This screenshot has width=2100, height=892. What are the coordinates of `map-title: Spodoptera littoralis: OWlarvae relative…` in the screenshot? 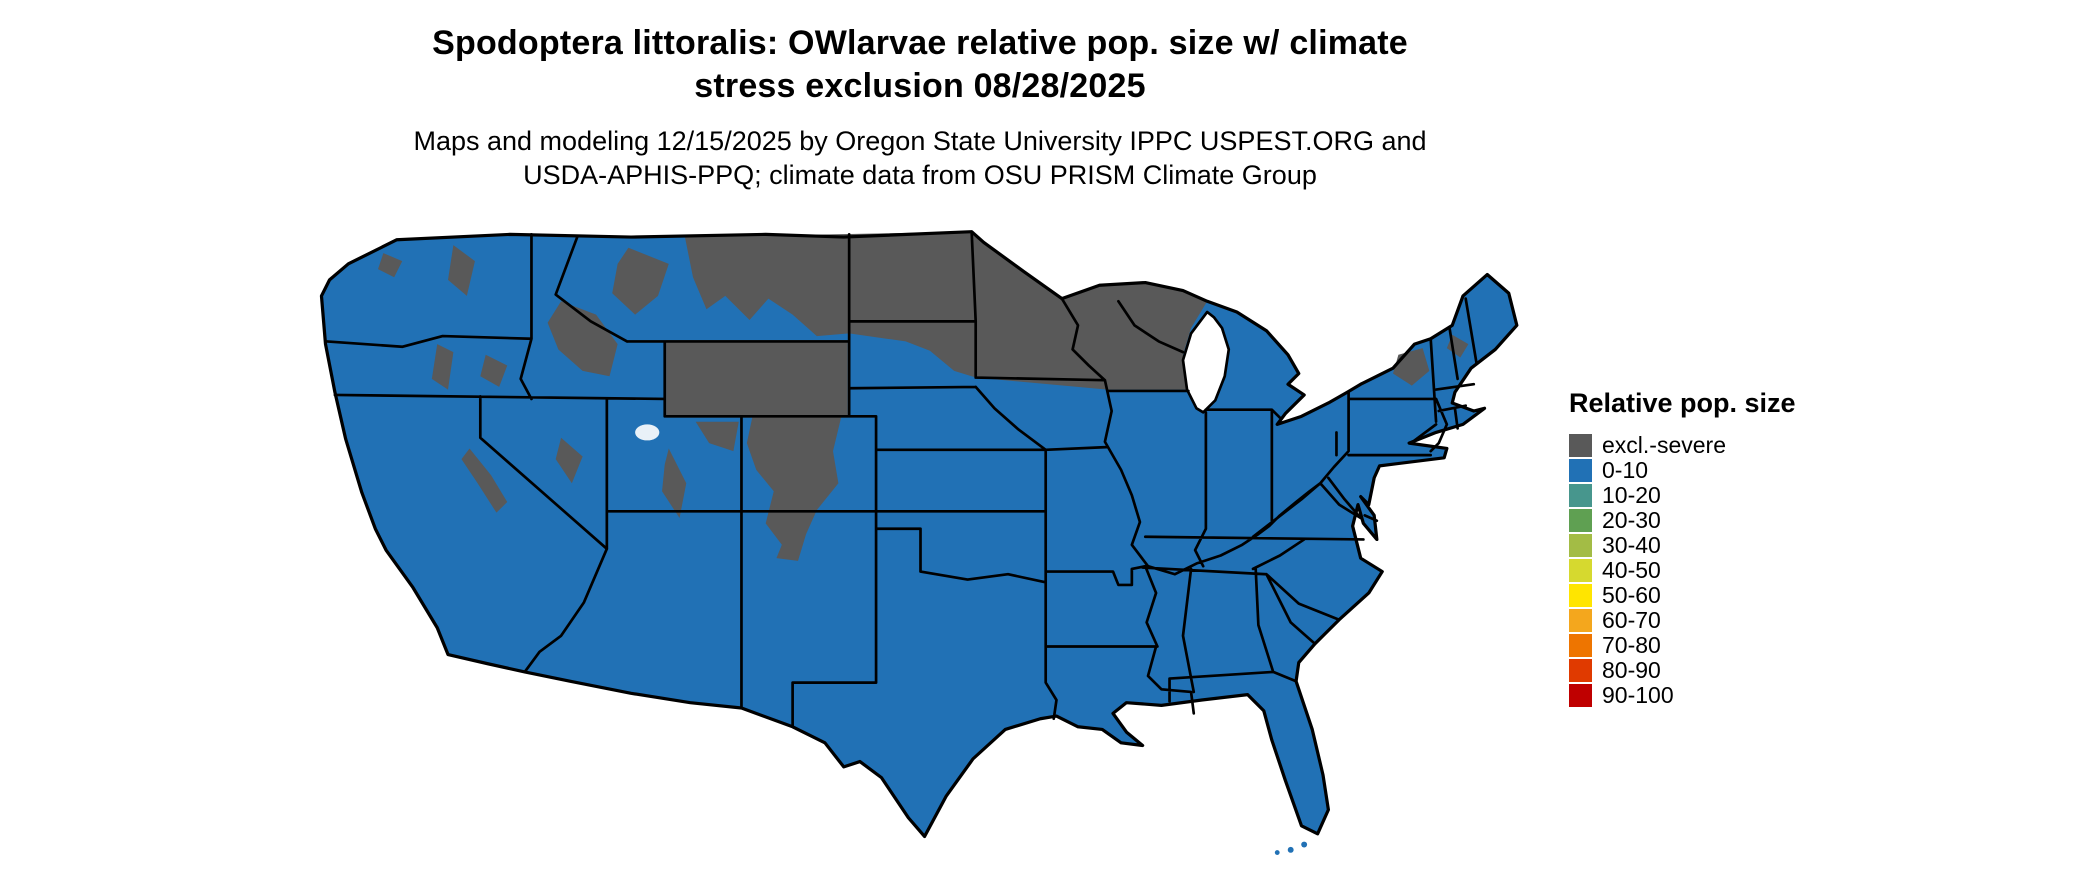 It's located at (920, 65).